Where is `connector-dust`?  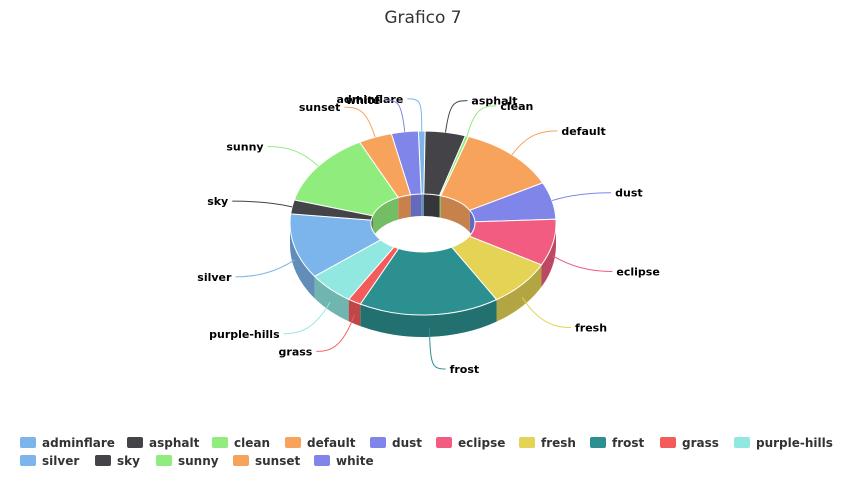
connector-dust is located at coordinates (581, 197).